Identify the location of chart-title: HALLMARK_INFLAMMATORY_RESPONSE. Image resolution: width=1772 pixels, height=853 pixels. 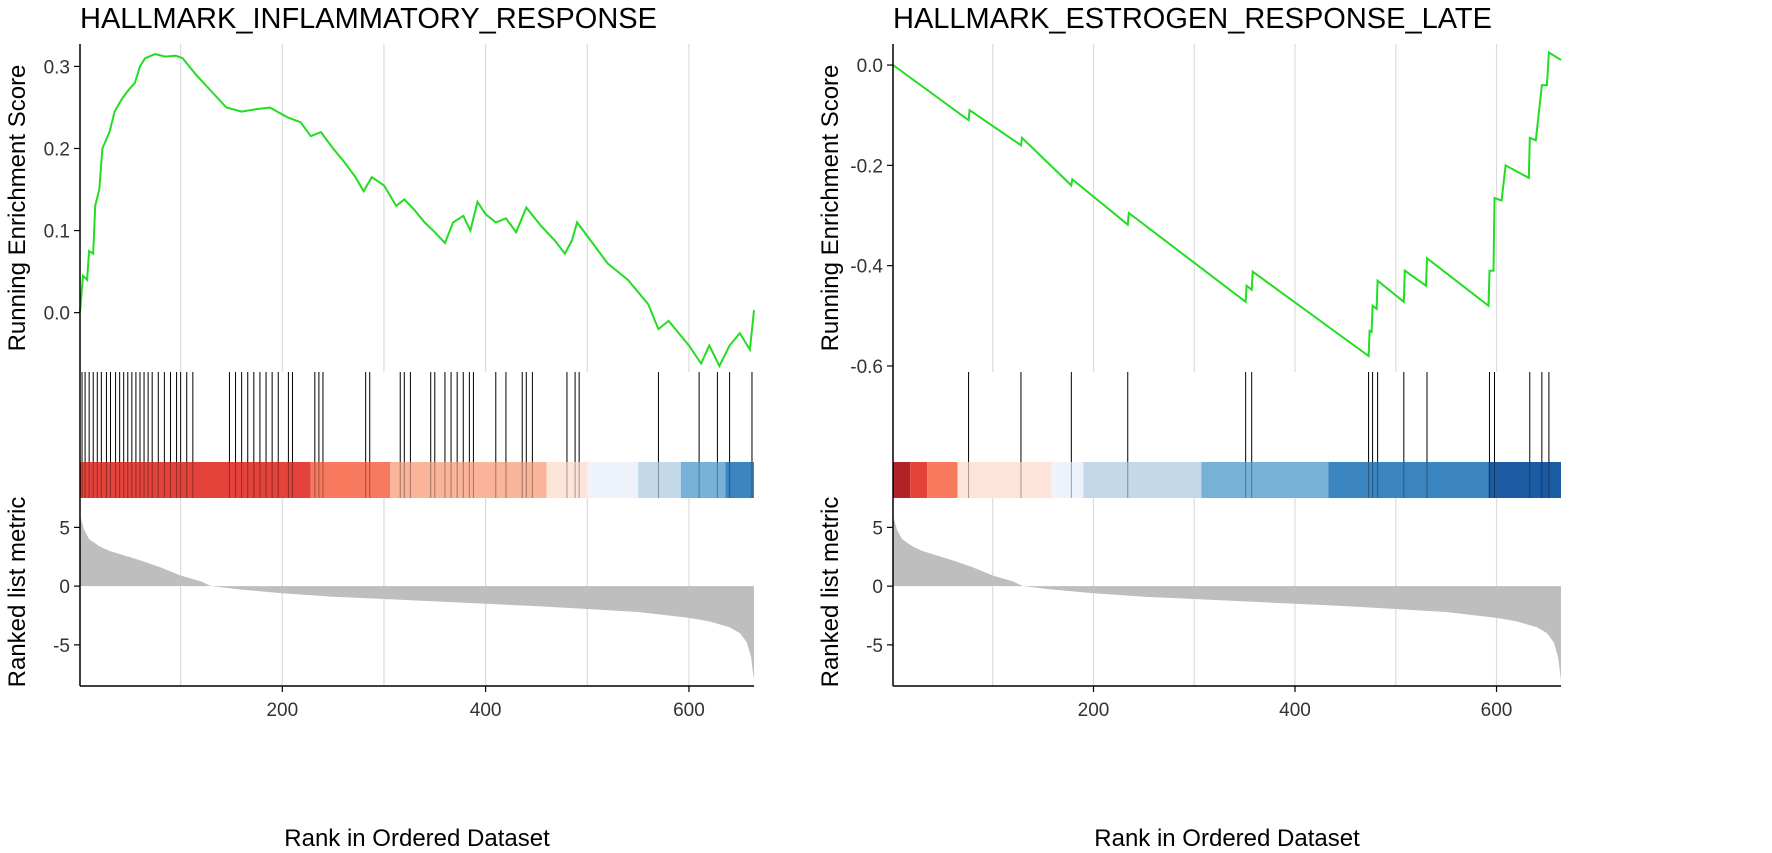
(368, 19).